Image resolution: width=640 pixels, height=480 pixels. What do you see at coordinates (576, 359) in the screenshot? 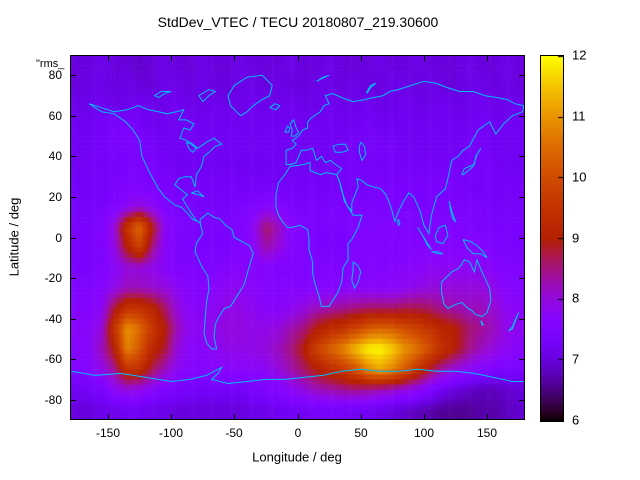
I see `colorbar-tick-label: 7` at bounding box center [576, 359].